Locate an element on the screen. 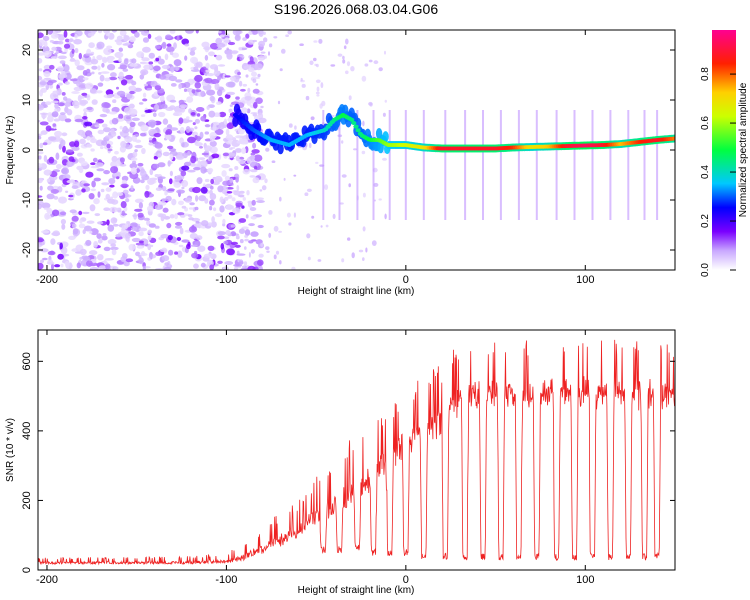 This screenshot has height=600, width=750. spectrogram-xtick-label: -200 is located at coordinates (47, 280).